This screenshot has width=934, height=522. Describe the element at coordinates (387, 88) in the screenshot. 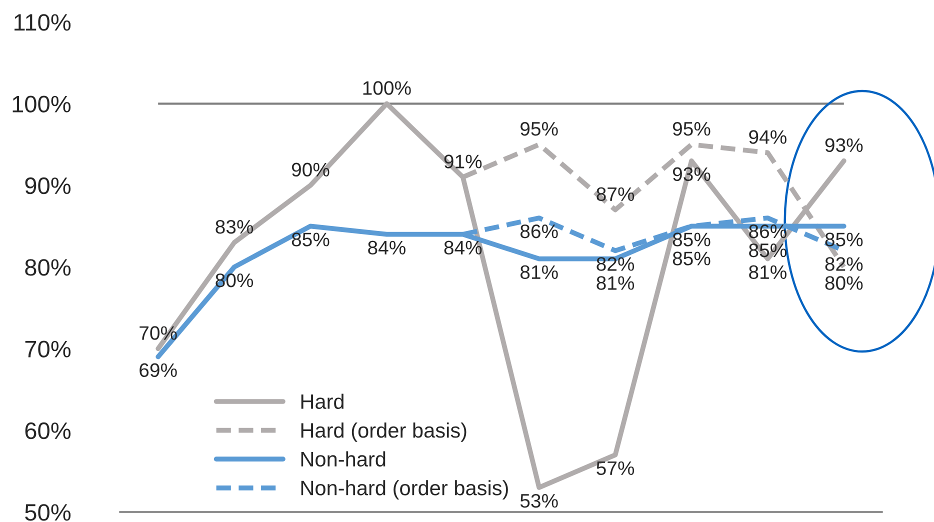

I see `data-label: 100%` at that location.